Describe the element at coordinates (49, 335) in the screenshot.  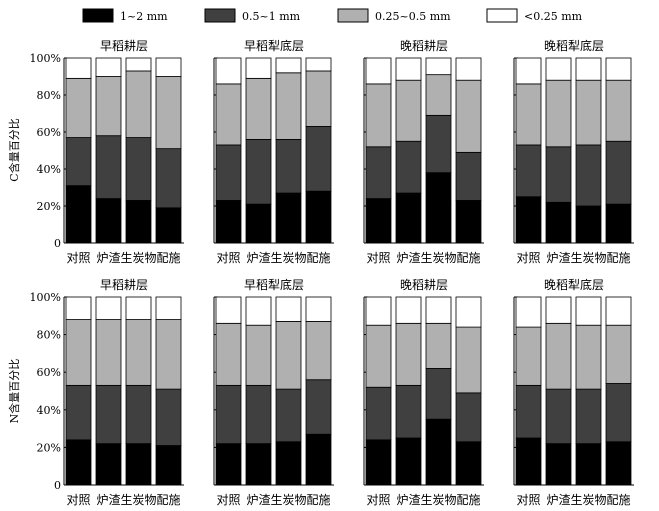
I see `y-tick-label: 80%` at that location.